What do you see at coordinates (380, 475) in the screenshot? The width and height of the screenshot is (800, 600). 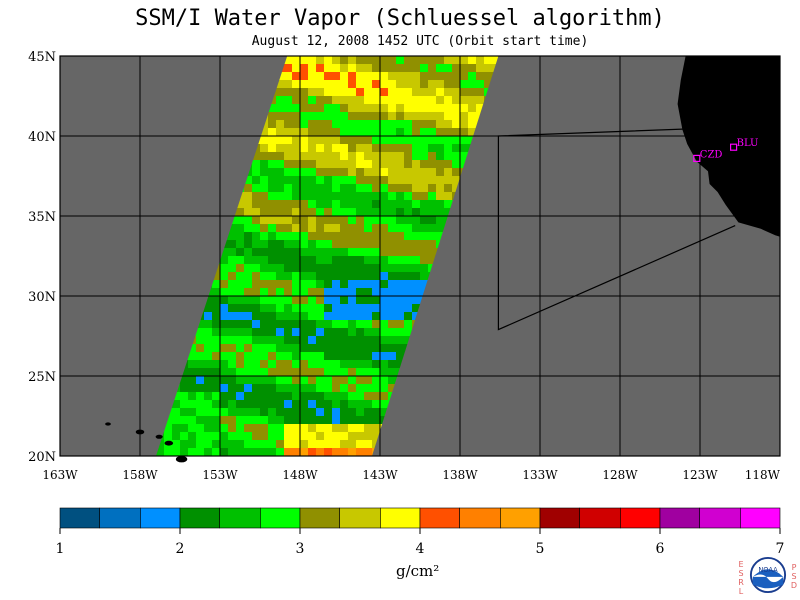 I see `longitude-tick-label: 143W` at bounding box center [380, 475].